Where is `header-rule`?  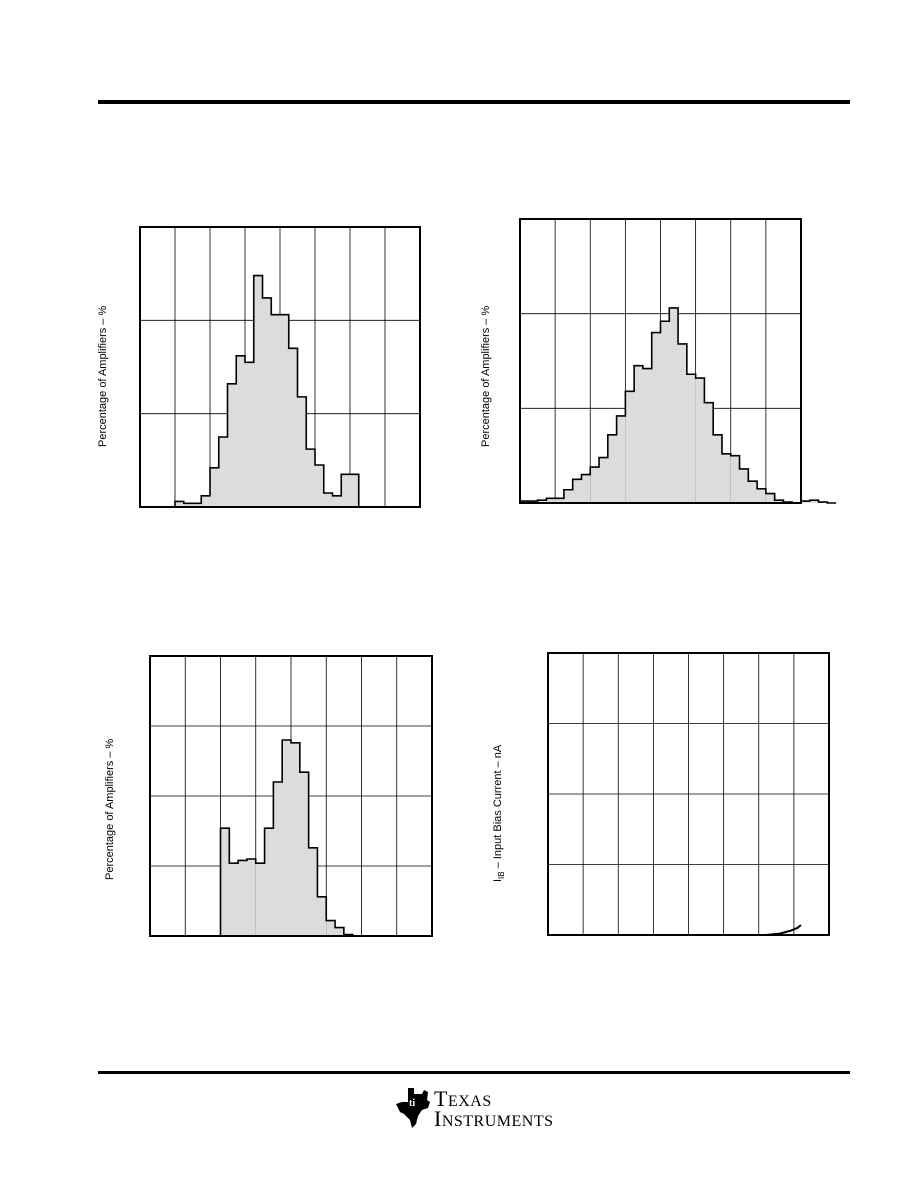 header-rule is located at coordinates (474, 102).